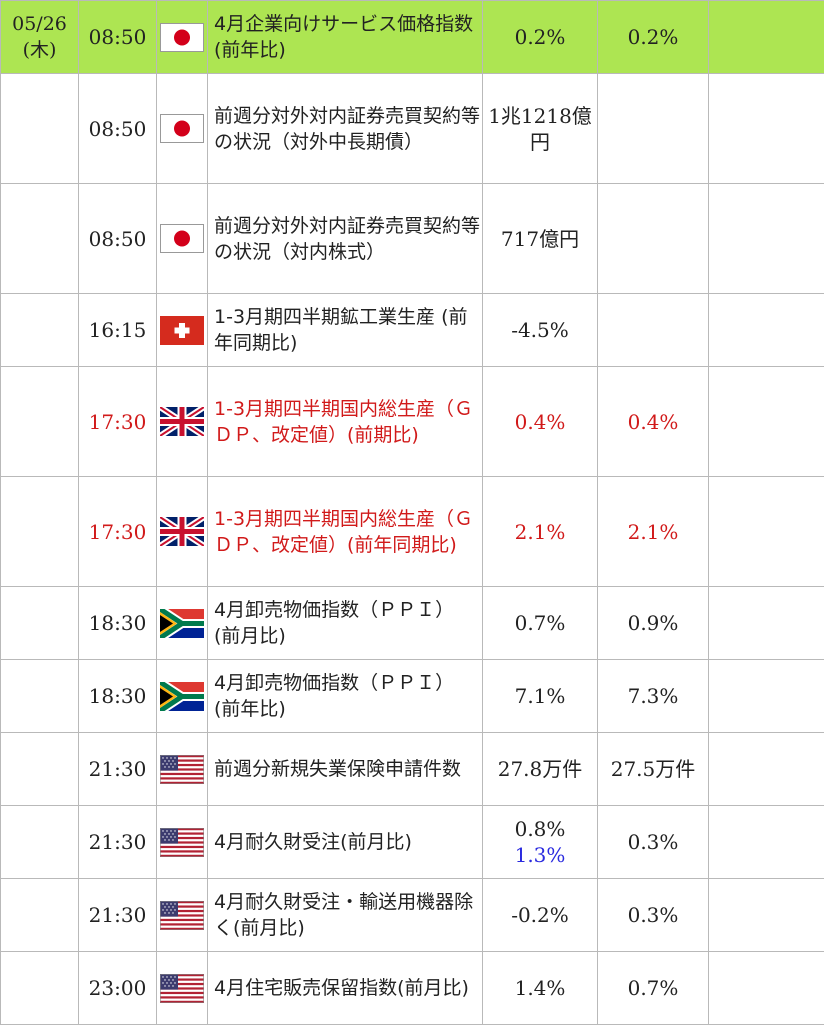 Image resolution: width=824 pixels, height=1025 pixels. I want to click on previous-value-text: -4.5%, so click(540, 330).